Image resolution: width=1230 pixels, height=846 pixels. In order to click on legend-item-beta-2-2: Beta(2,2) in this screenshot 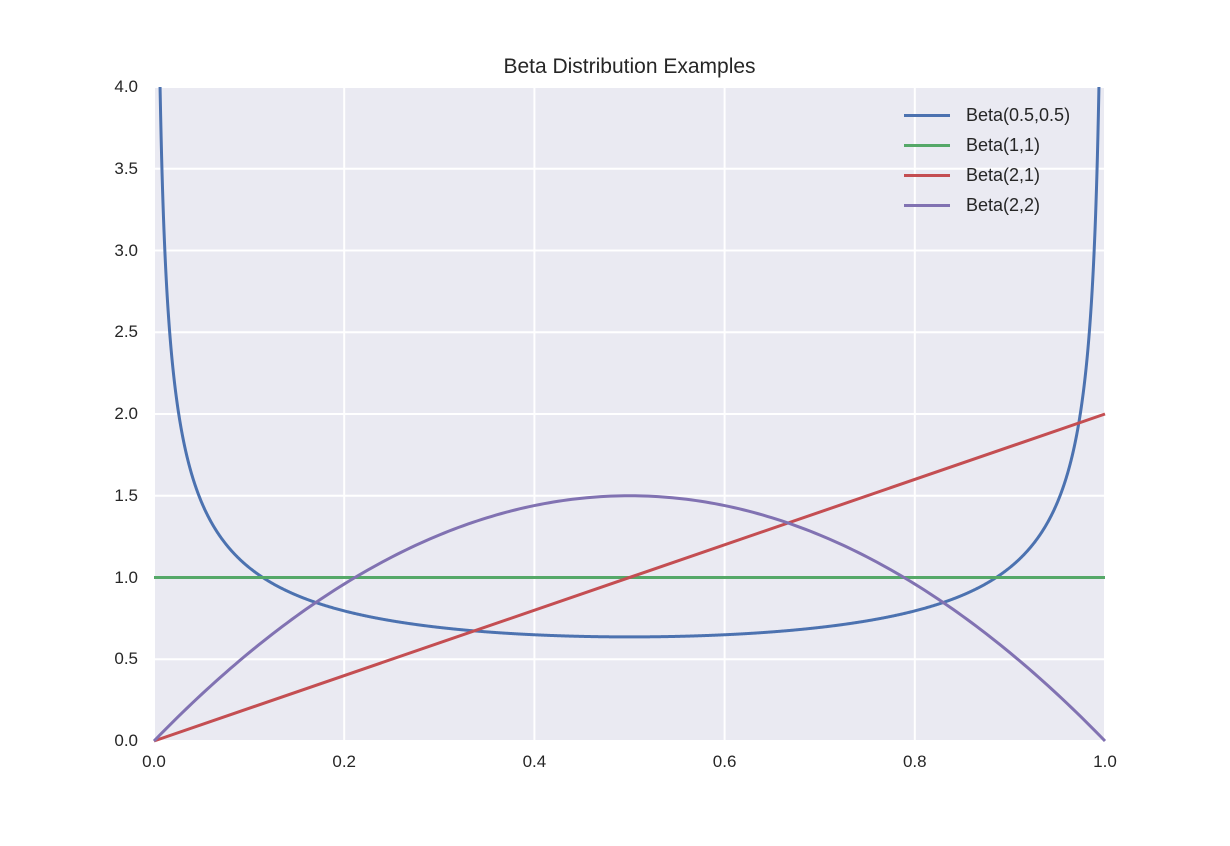, I will do `click(984, 205)`.